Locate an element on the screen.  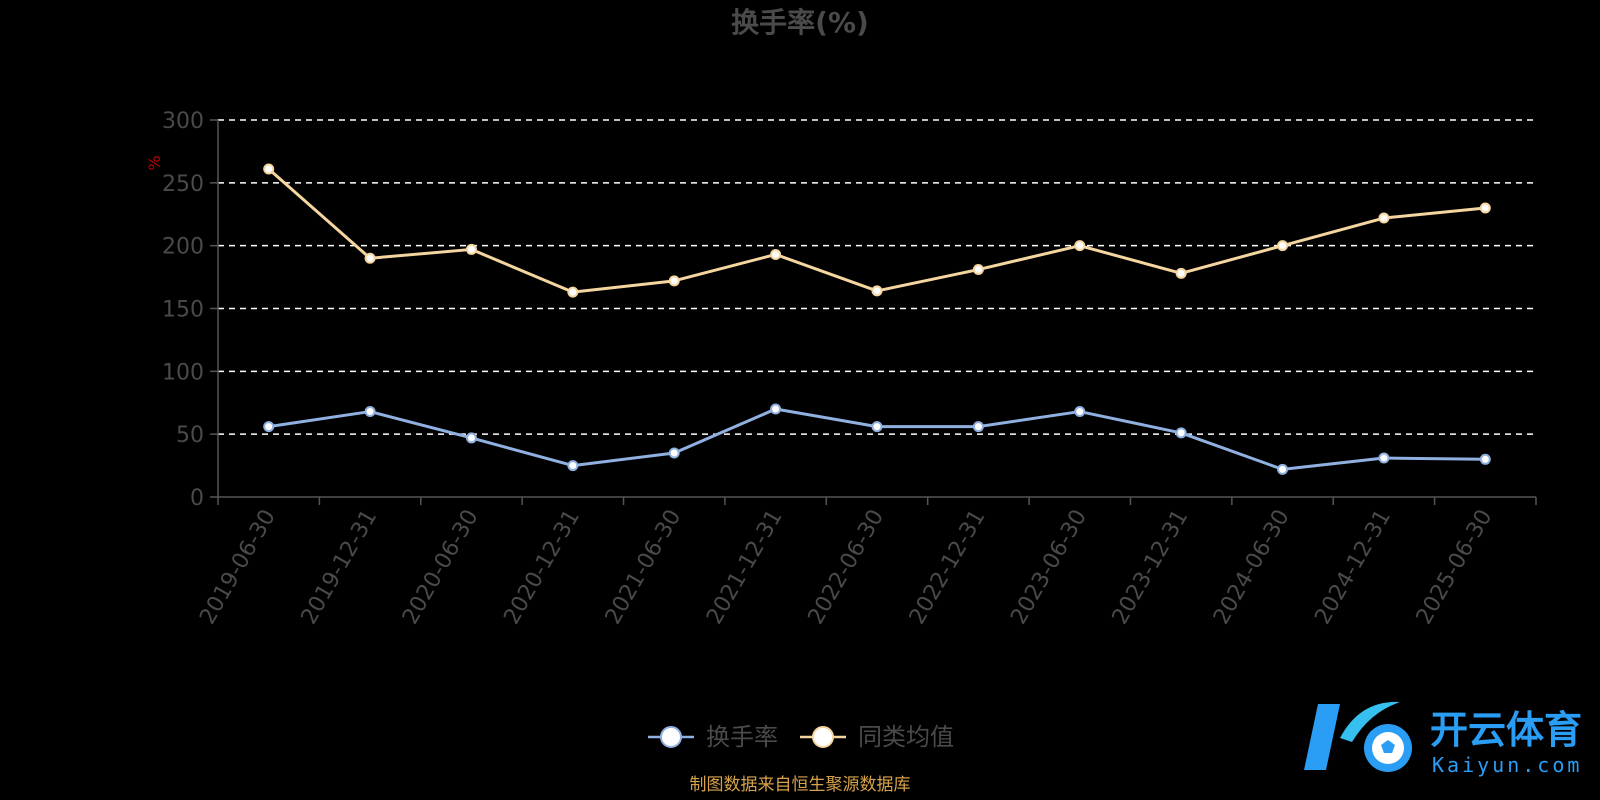
y-axis-unit: % is located at coordinates (154, 162).